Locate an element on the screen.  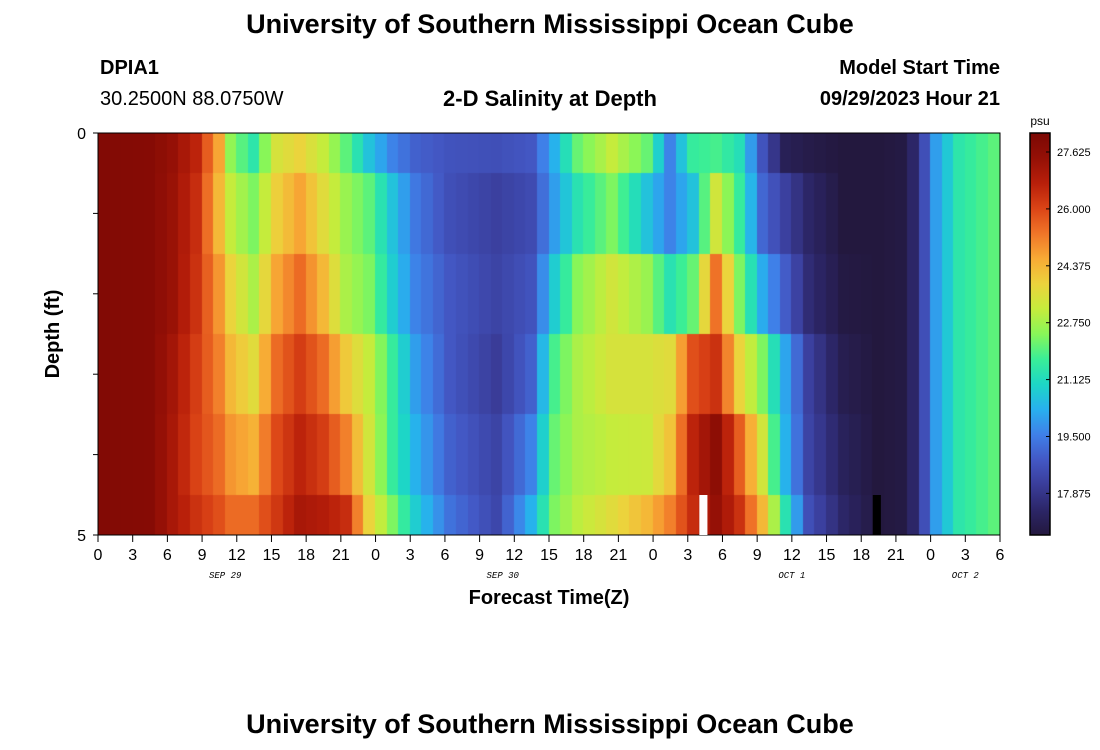
model-start-label: Model Start Time is located at coordinates (919, 68).